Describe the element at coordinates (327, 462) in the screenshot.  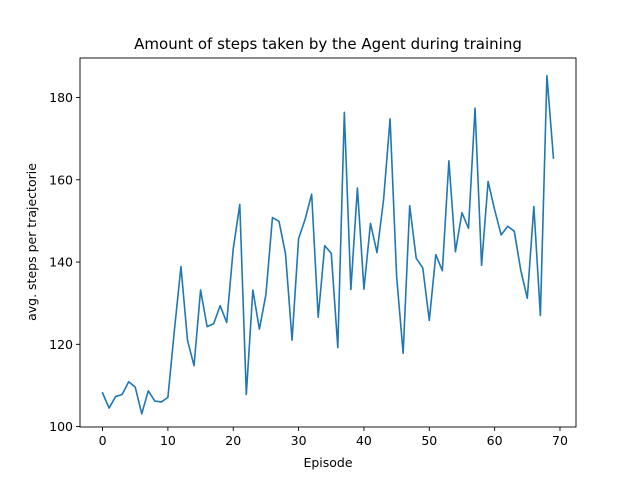
I see `x-axis-label: Episode` at that location.